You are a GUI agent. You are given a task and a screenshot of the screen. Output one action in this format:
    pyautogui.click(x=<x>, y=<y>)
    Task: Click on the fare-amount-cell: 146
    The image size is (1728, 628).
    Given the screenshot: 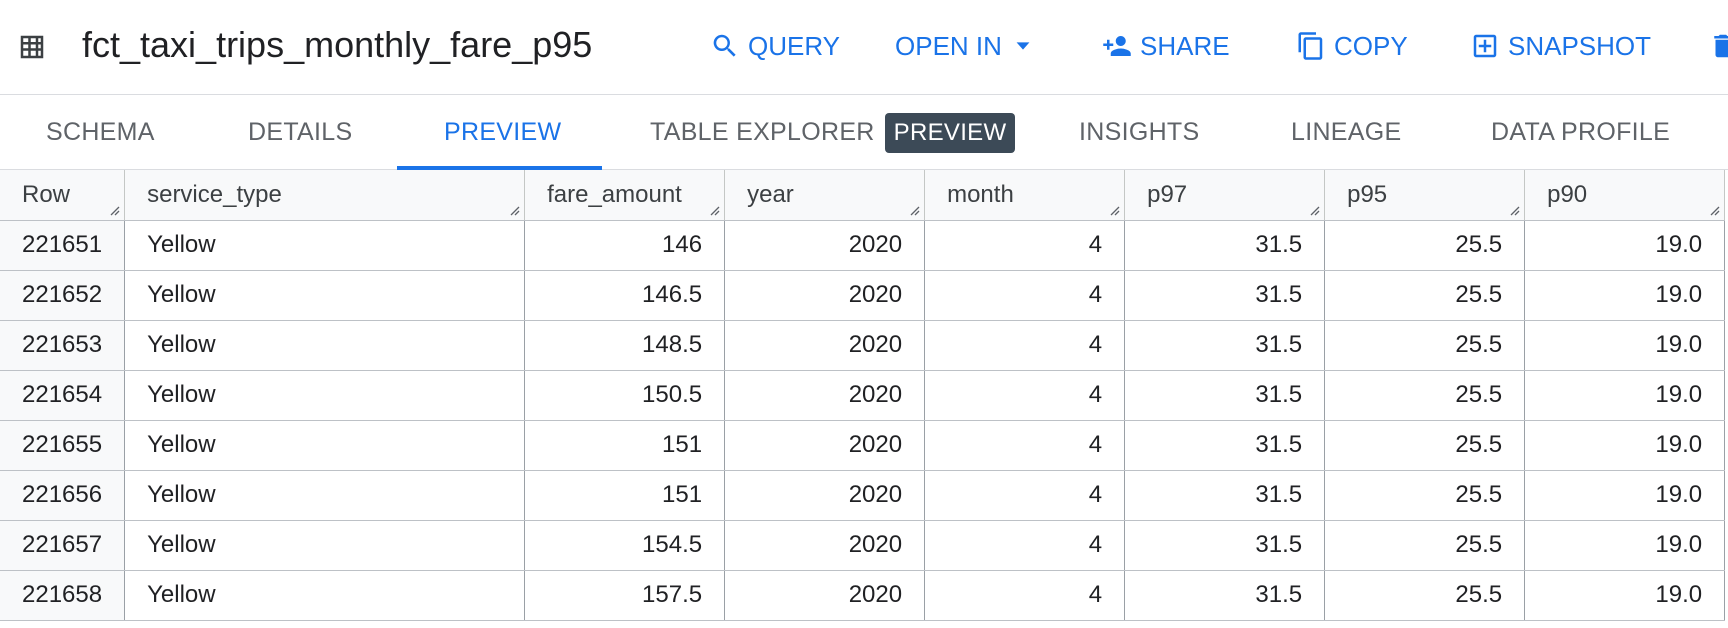 What is the action you would take?
    pyautogui.click(x=625, y=245)
    